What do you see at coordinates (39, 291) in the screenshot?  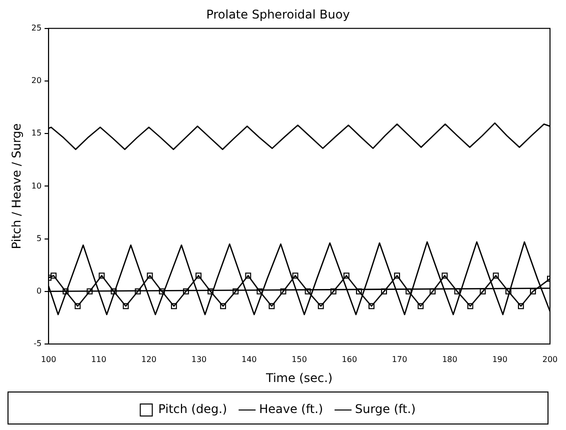 I see `y-tick-label: 0` at bounding box center [39, 291].